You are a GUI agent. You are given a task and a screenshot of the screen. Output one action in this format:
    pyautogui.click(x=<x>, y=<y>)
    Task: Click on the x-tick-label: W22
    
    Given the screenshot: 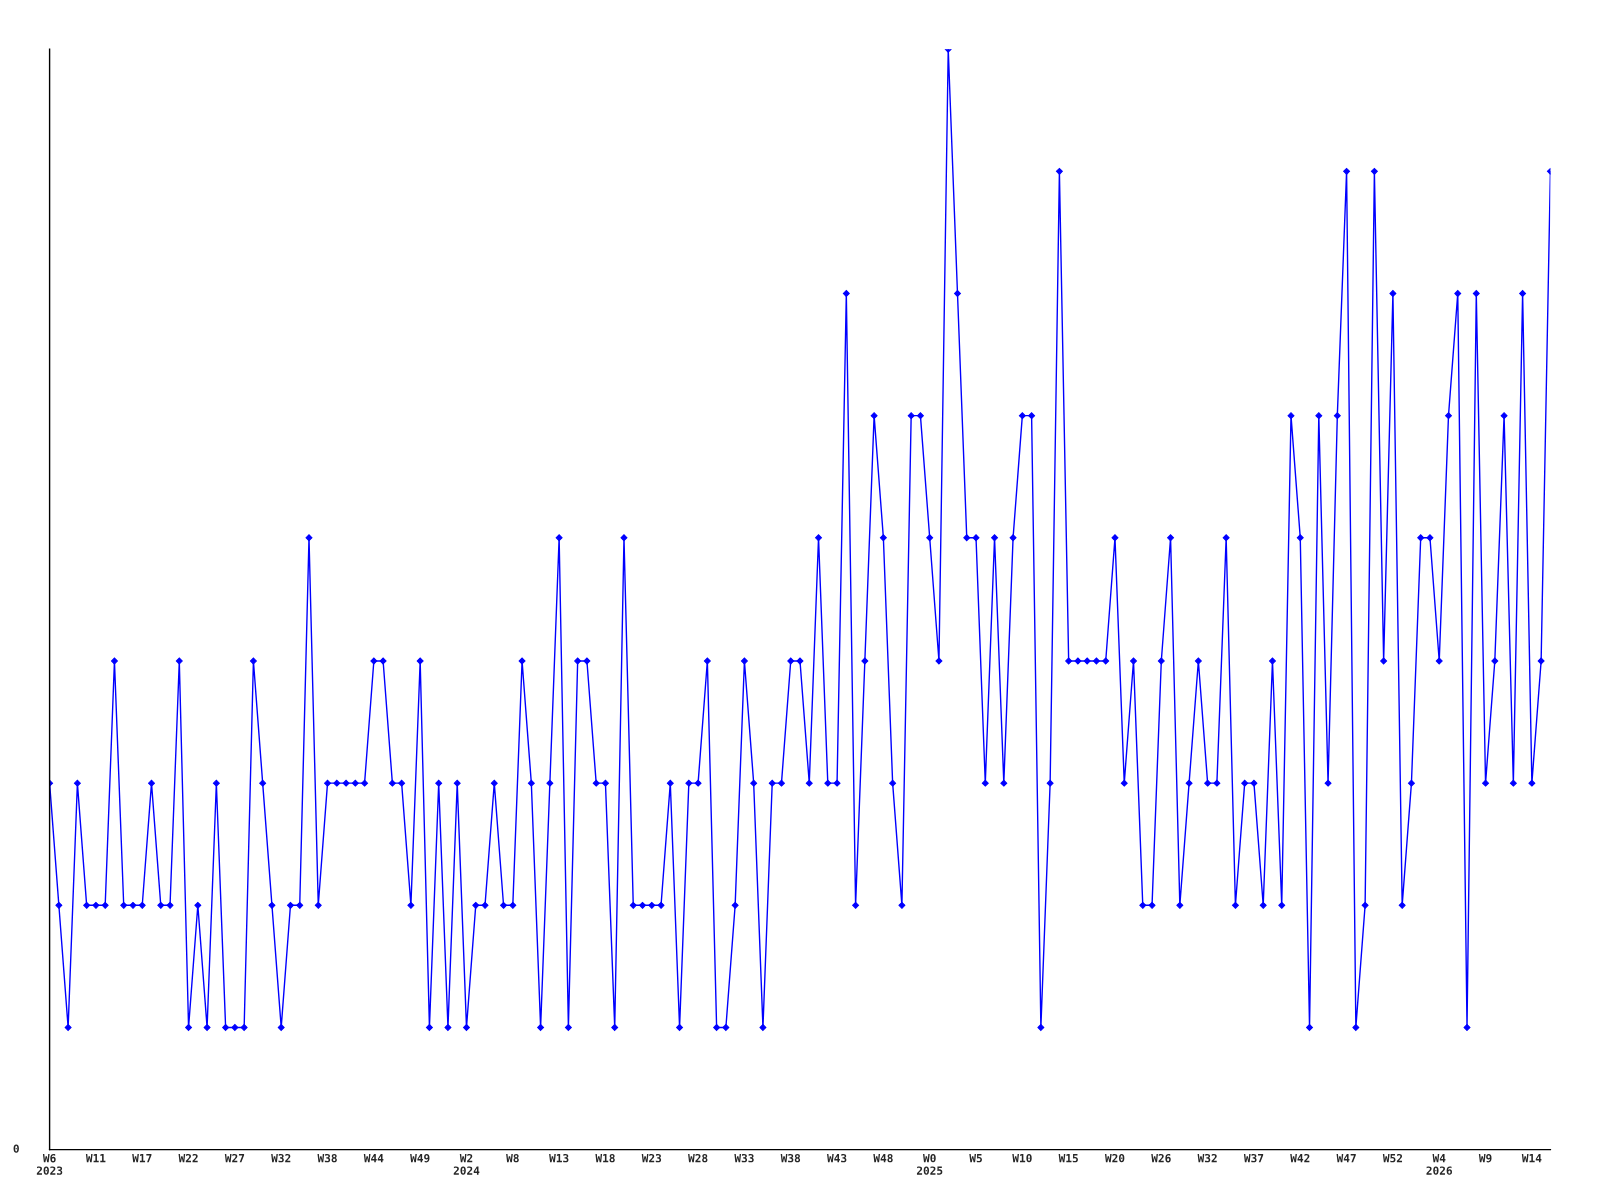 What is the action you would take?
    pyautogui.click(x=188, y=1158)
    